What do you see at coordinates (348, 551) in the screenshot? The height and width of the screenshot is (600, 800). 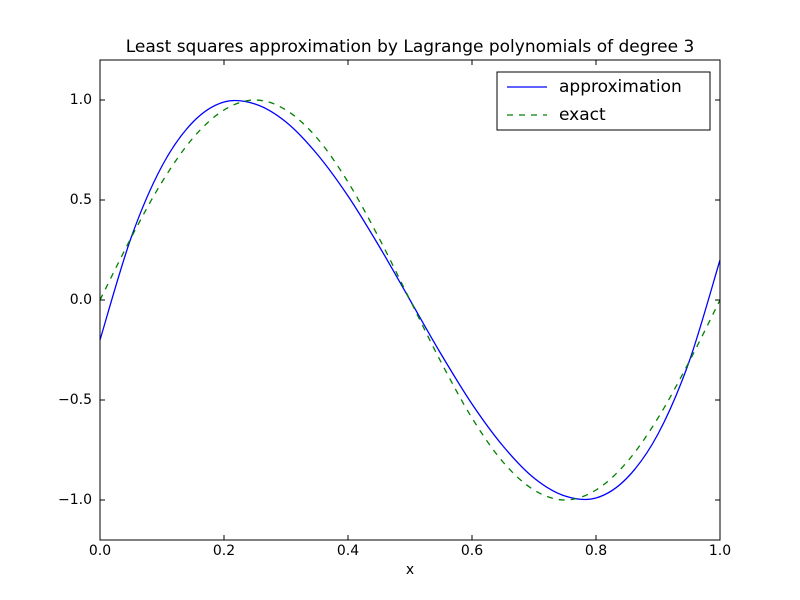 I see `x-tick-label: 0.4` at bounding box center [348, 551].